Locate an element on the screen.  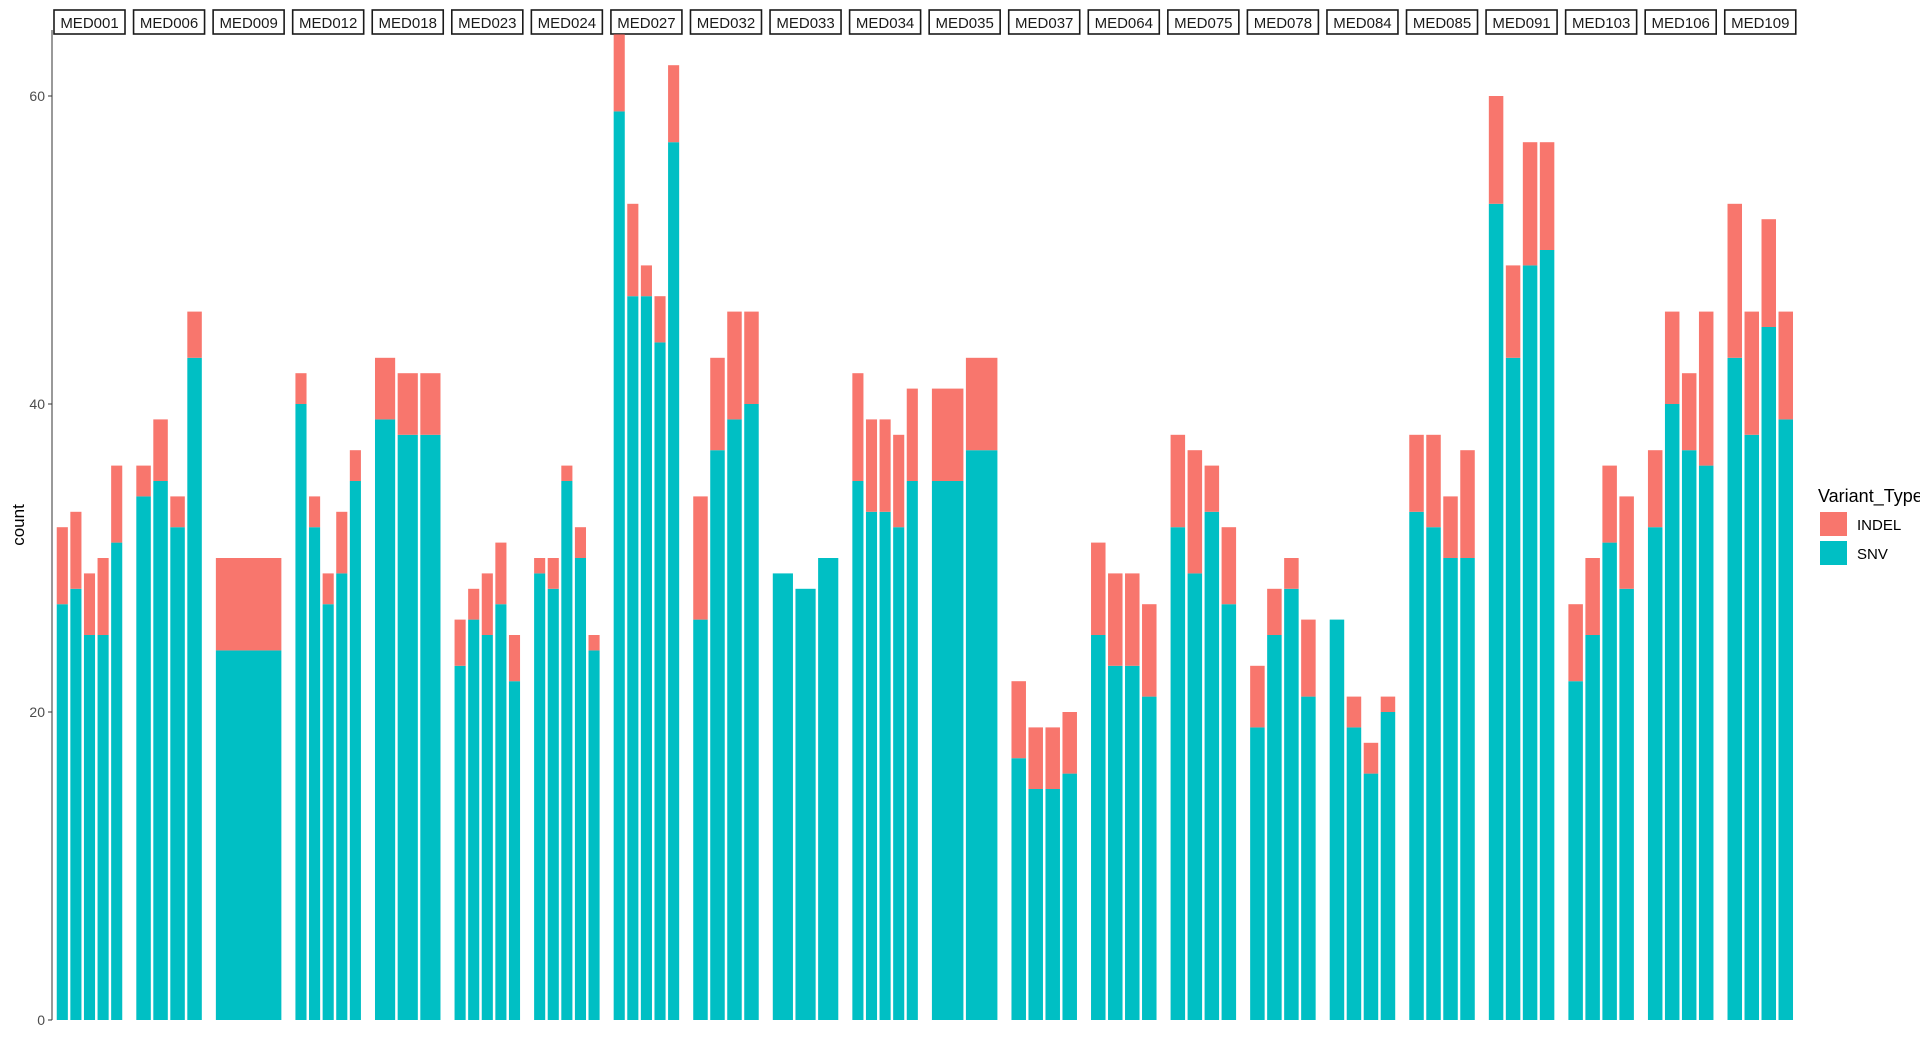
facet-strip: MED006 is located at coordinates (169, 22).